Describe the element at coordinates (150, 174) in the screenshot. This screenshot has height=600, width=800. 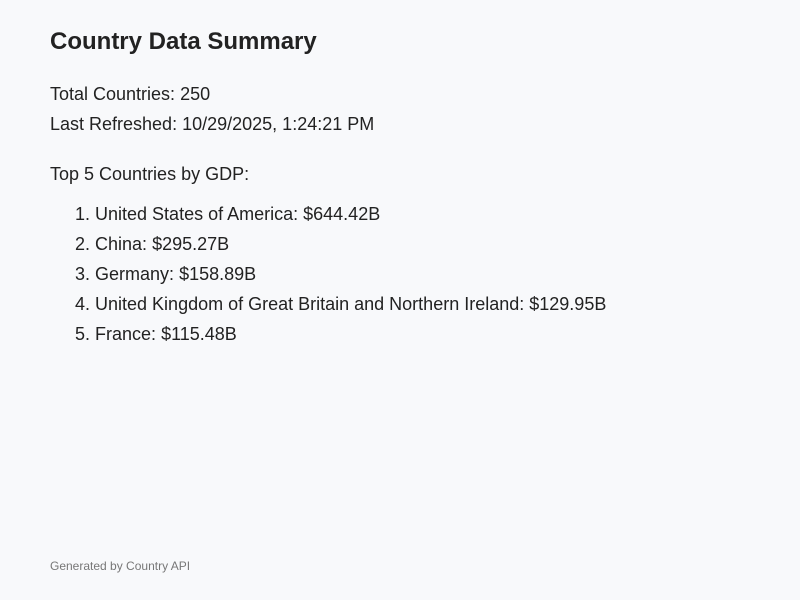
I see `top-gdp-heading: Top 5 Countries by GDP:` at that location.